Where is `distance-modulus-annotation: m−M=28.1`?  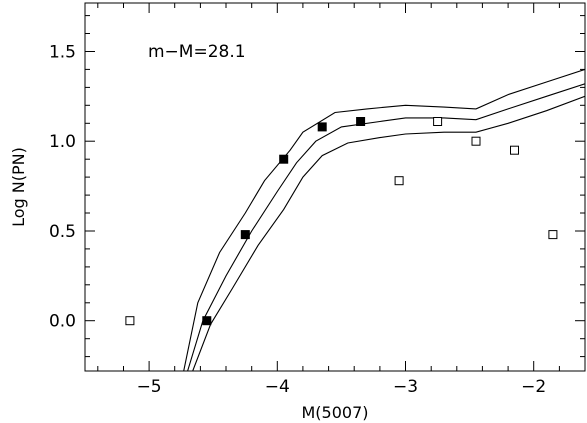 distance-modulus-annotation: m−M=28.1 is located at coordinates (197, 52).